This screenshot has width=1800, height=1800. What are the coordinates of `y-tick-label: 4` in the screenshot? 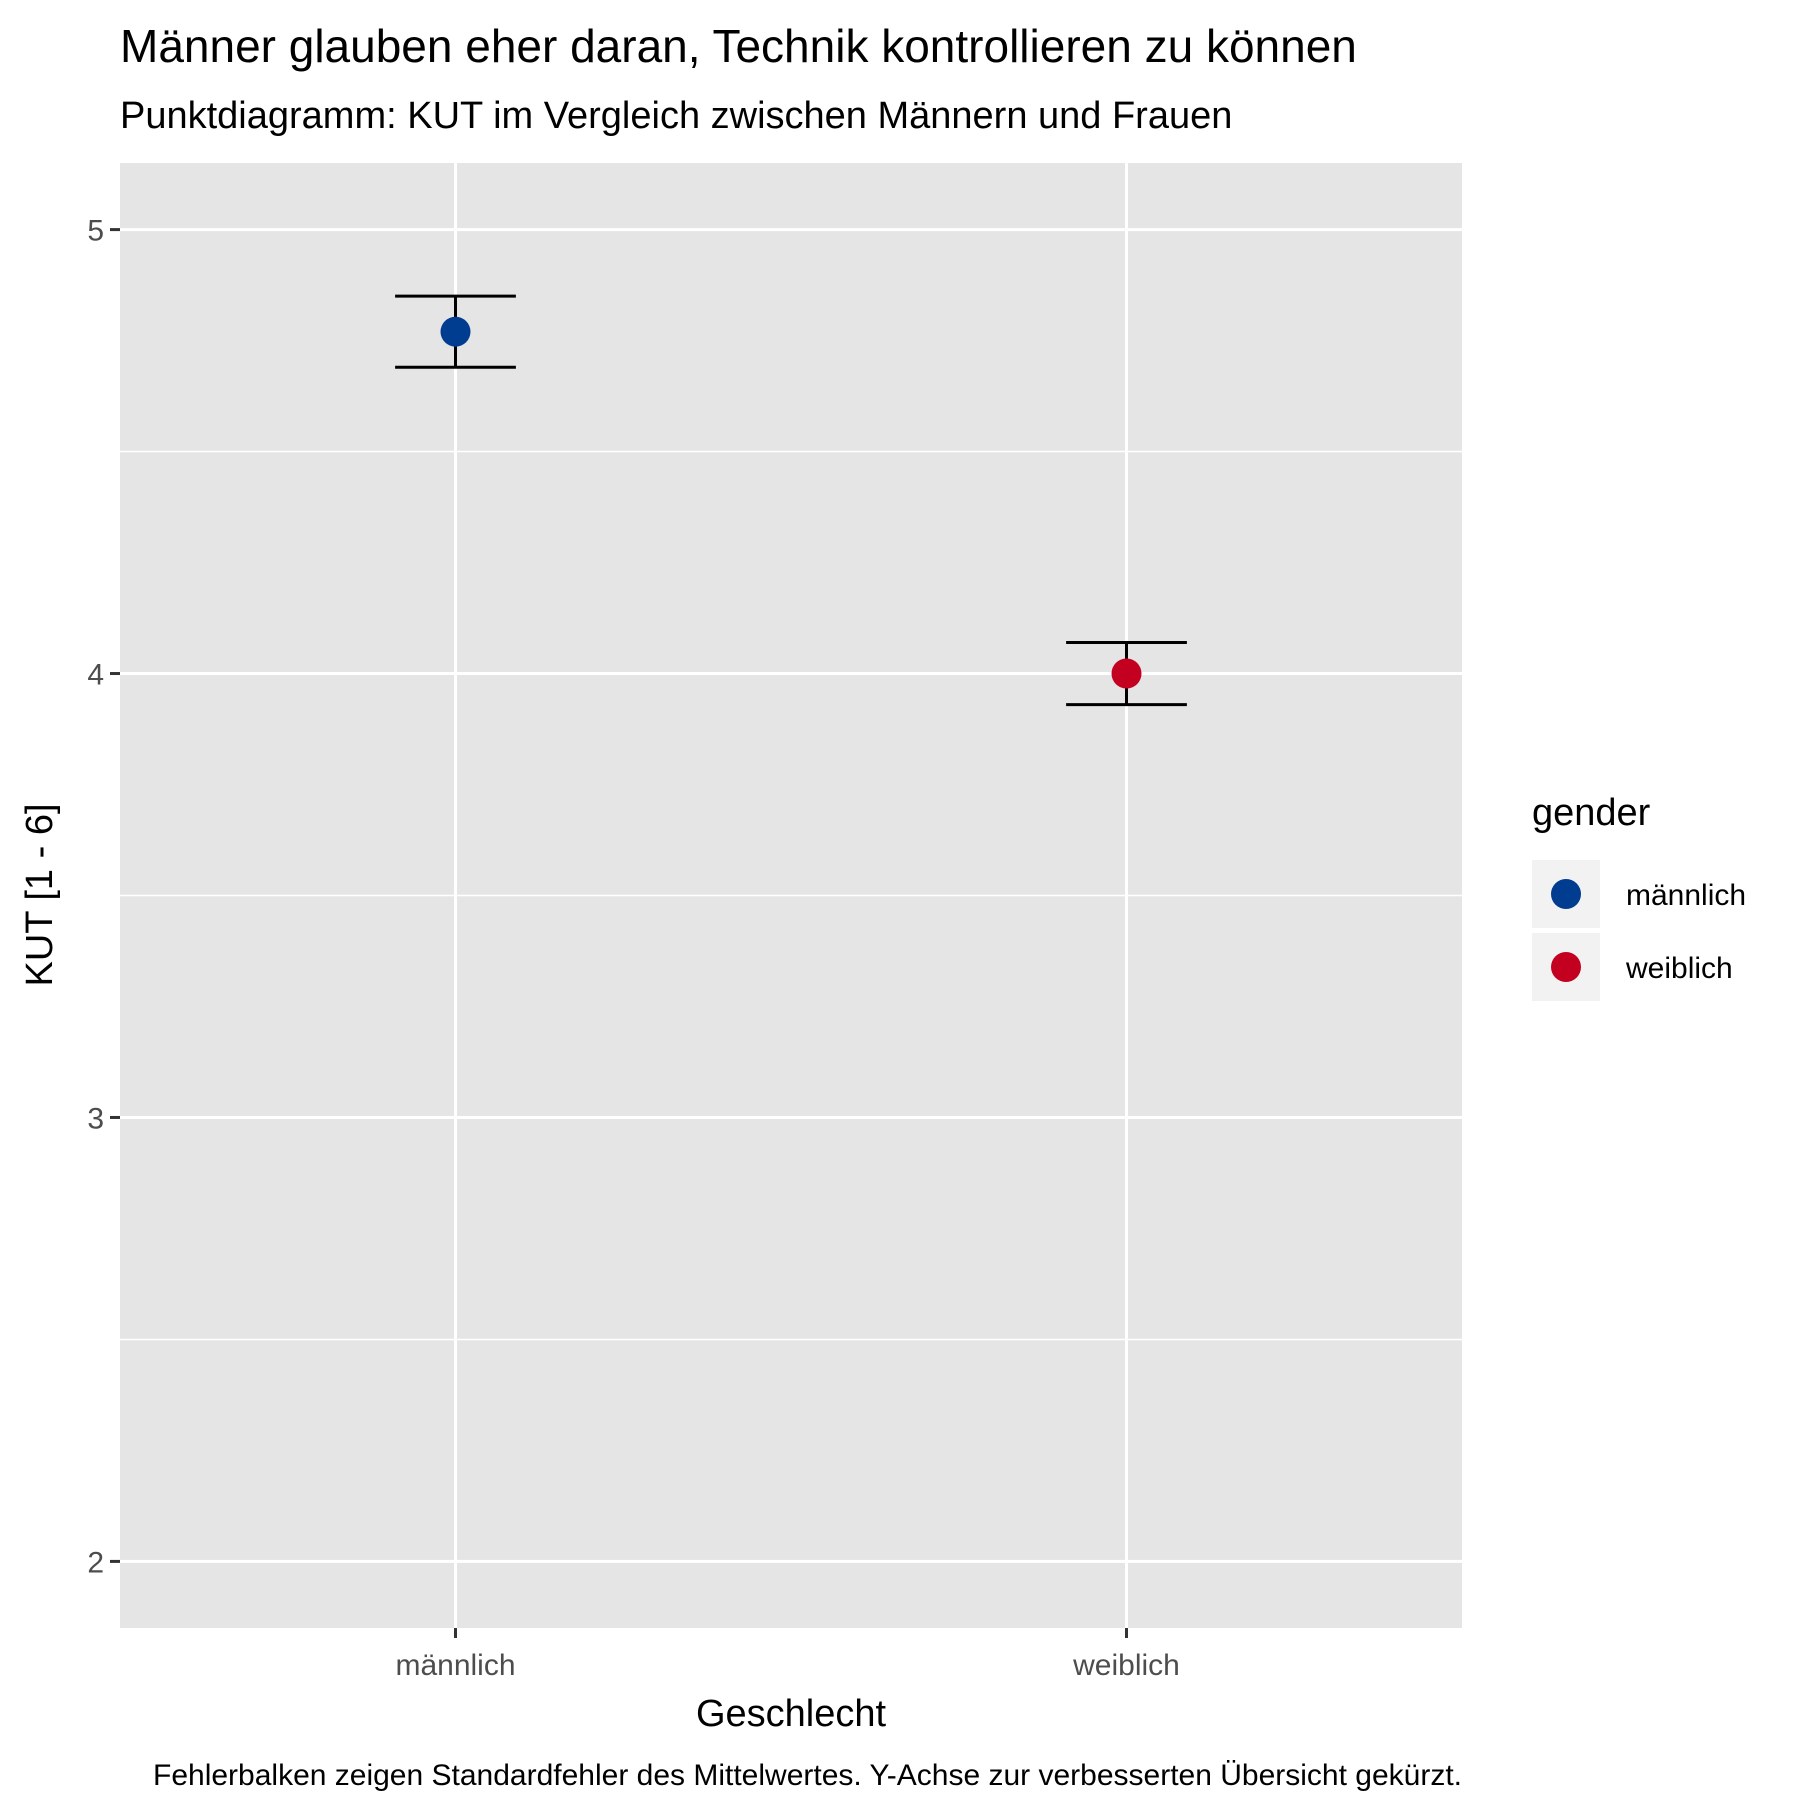 It's located at (95, 675).